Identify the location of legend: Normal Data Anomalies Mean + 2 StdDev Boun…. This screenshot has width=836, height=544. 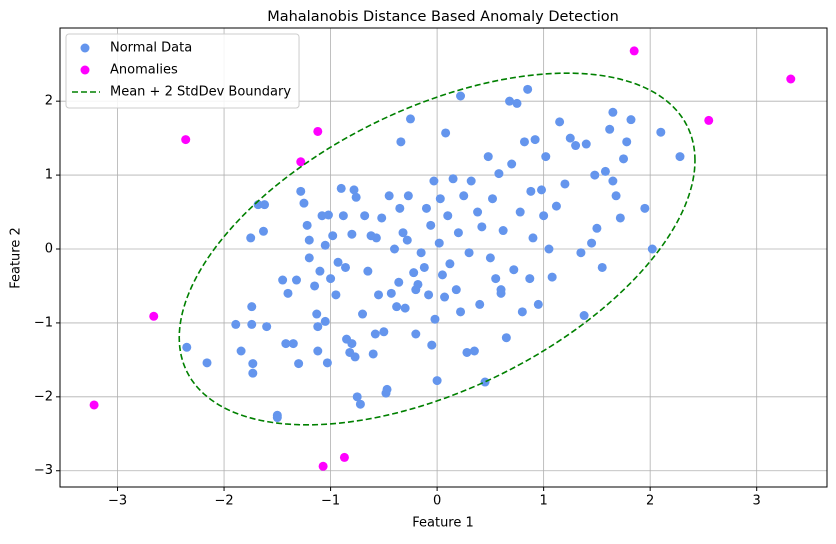
(182, 71).